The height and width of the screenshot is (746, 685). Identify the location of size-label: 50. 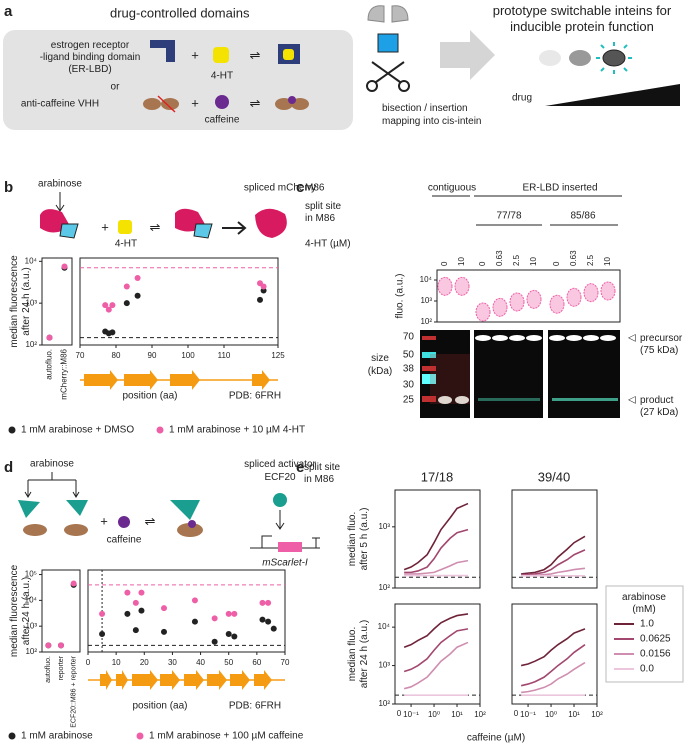
(409, 355).